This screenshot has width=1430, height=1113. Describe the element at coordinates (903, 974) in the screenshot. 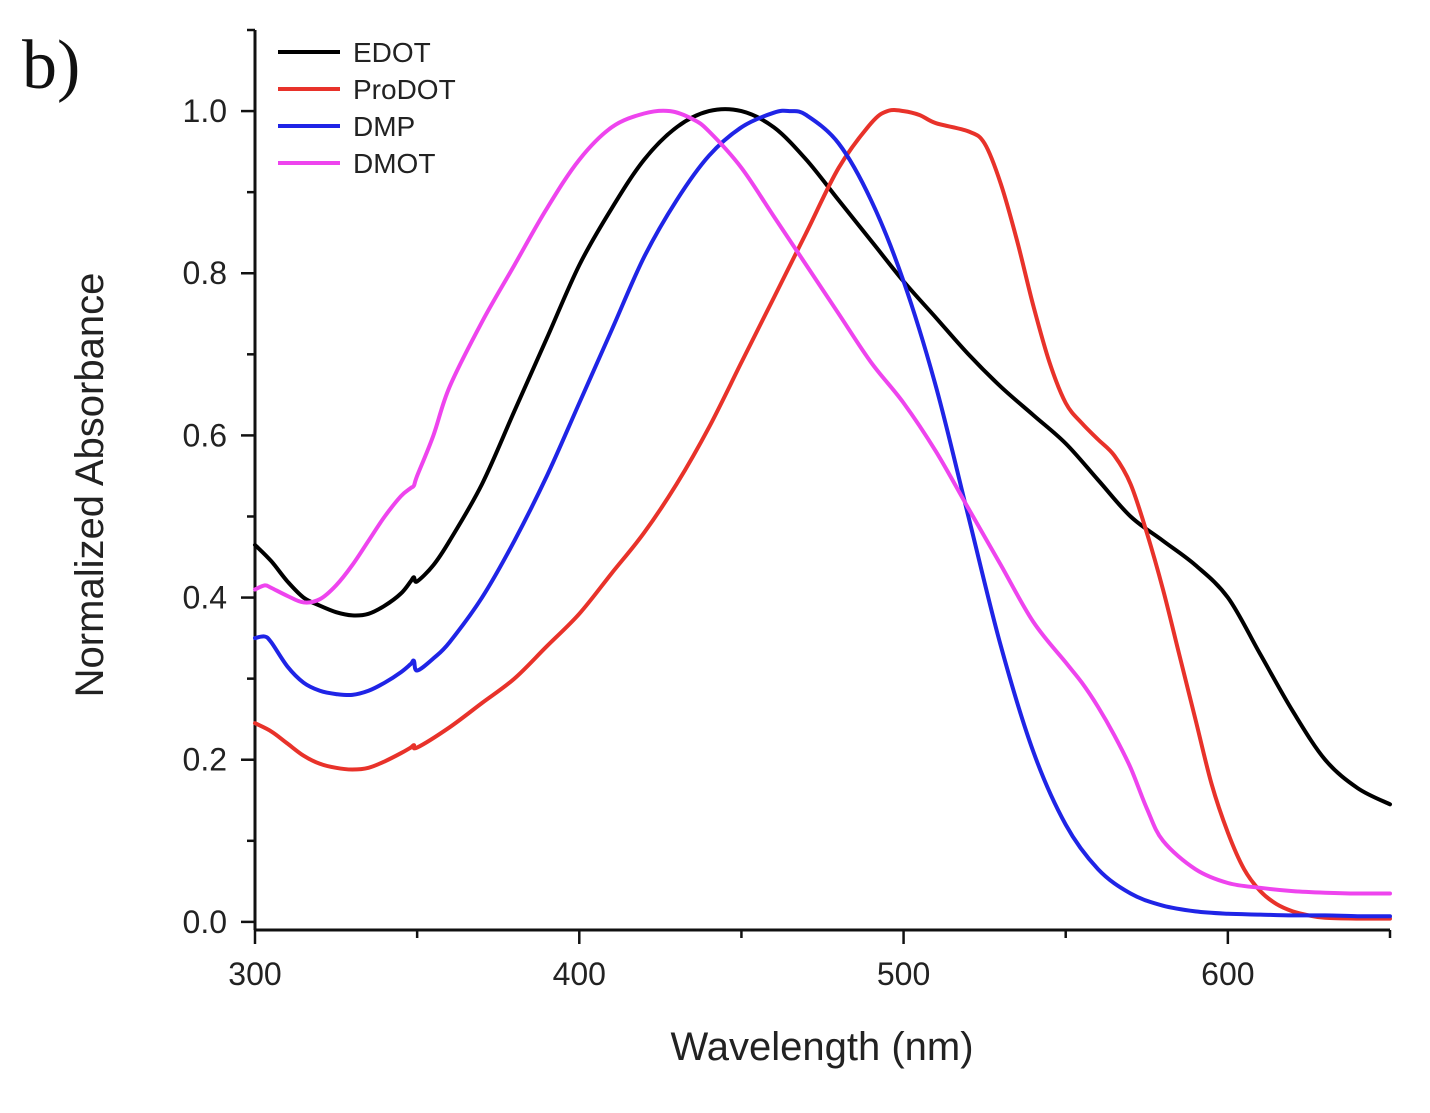

I see `x-tick-label: 500` at that location.